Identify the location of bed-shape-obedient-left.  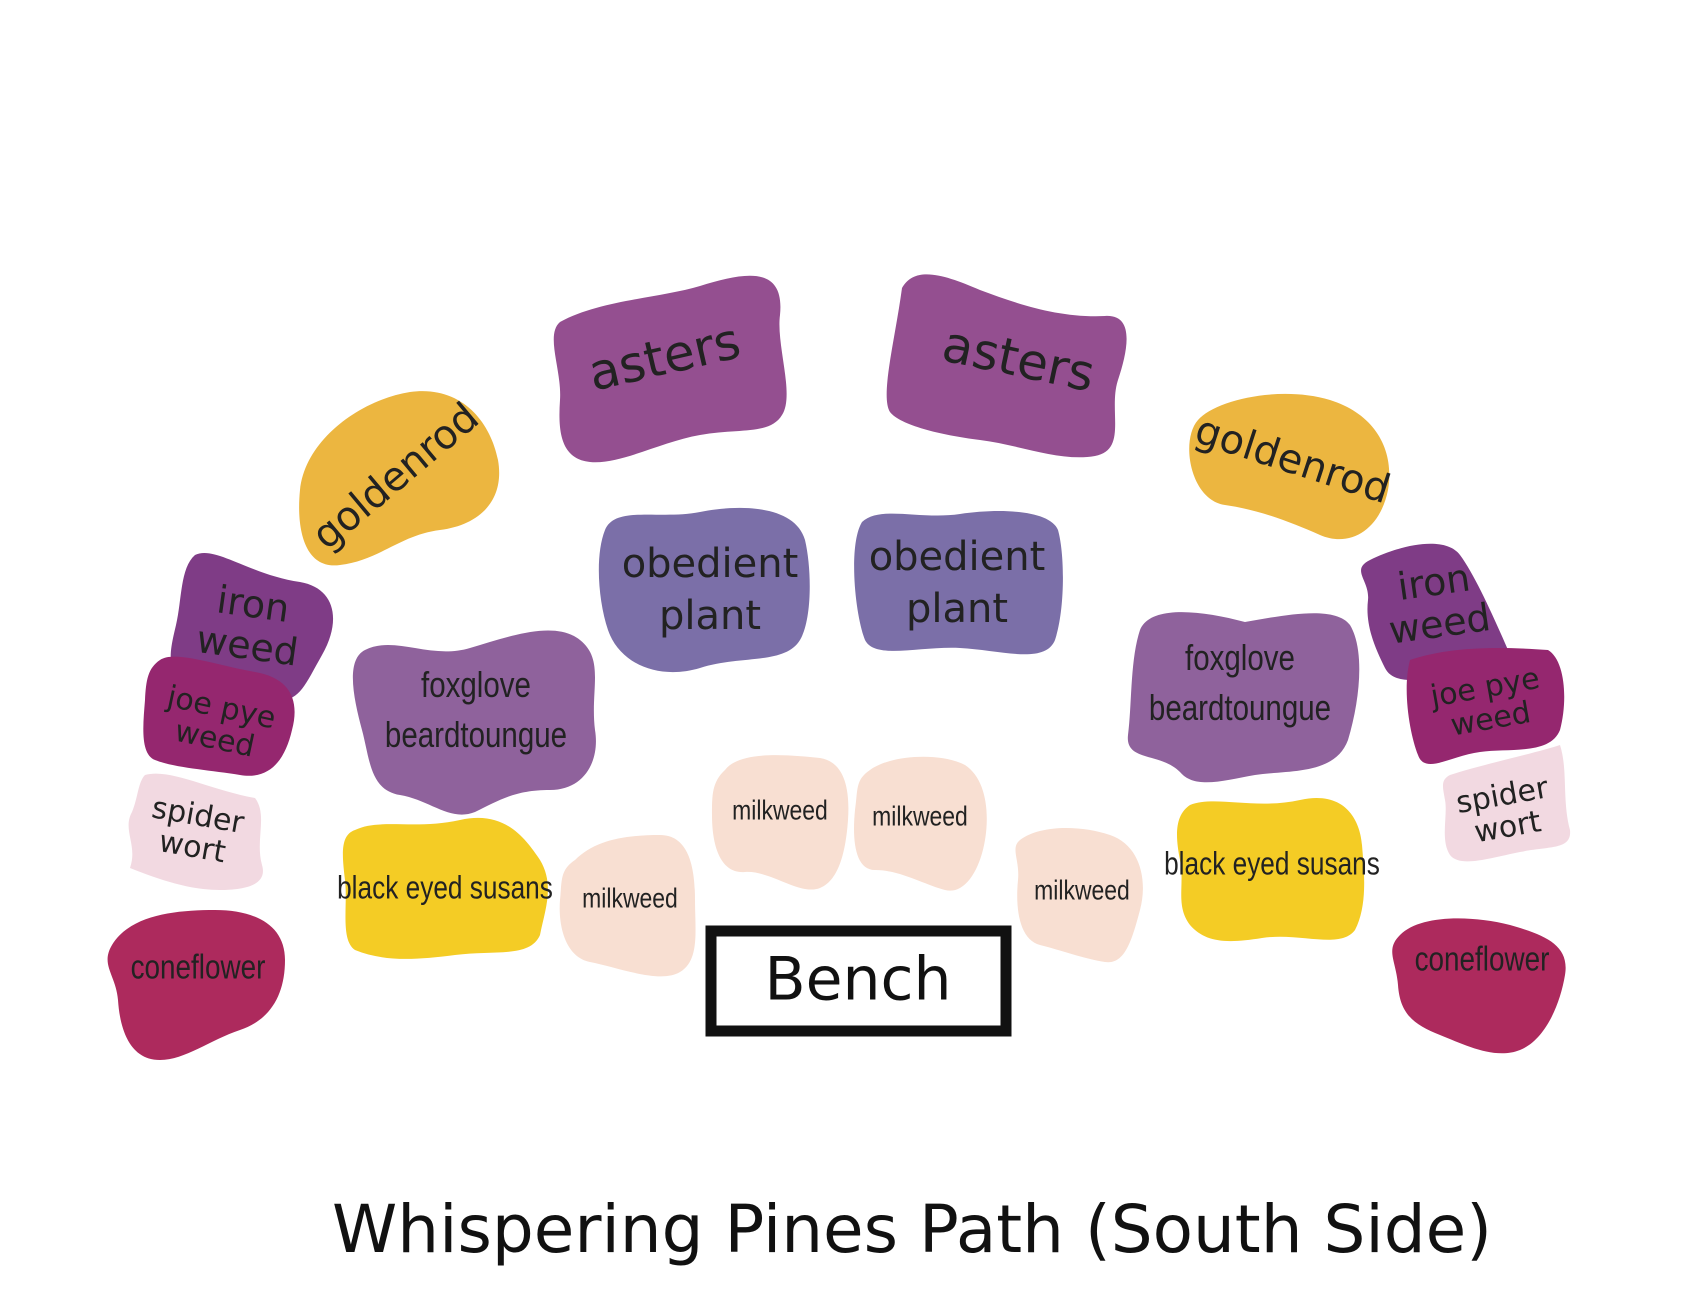
(704, 590).